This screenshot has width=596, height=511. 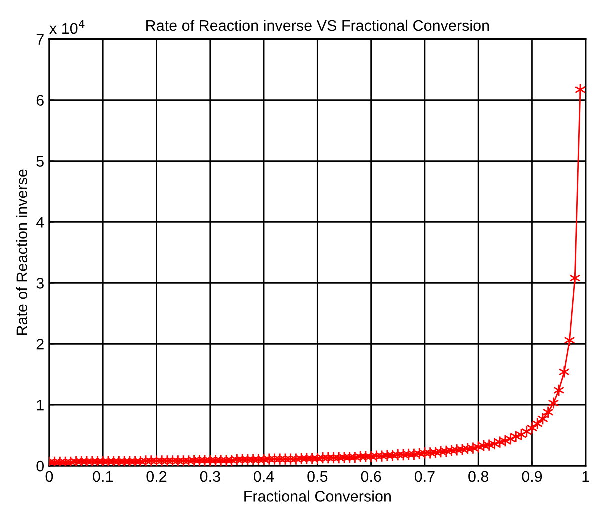 What do you see at coordinates (40, 222) in the screenshot?
I see `y-tick-label: 4` at bounding box center [40, 222].